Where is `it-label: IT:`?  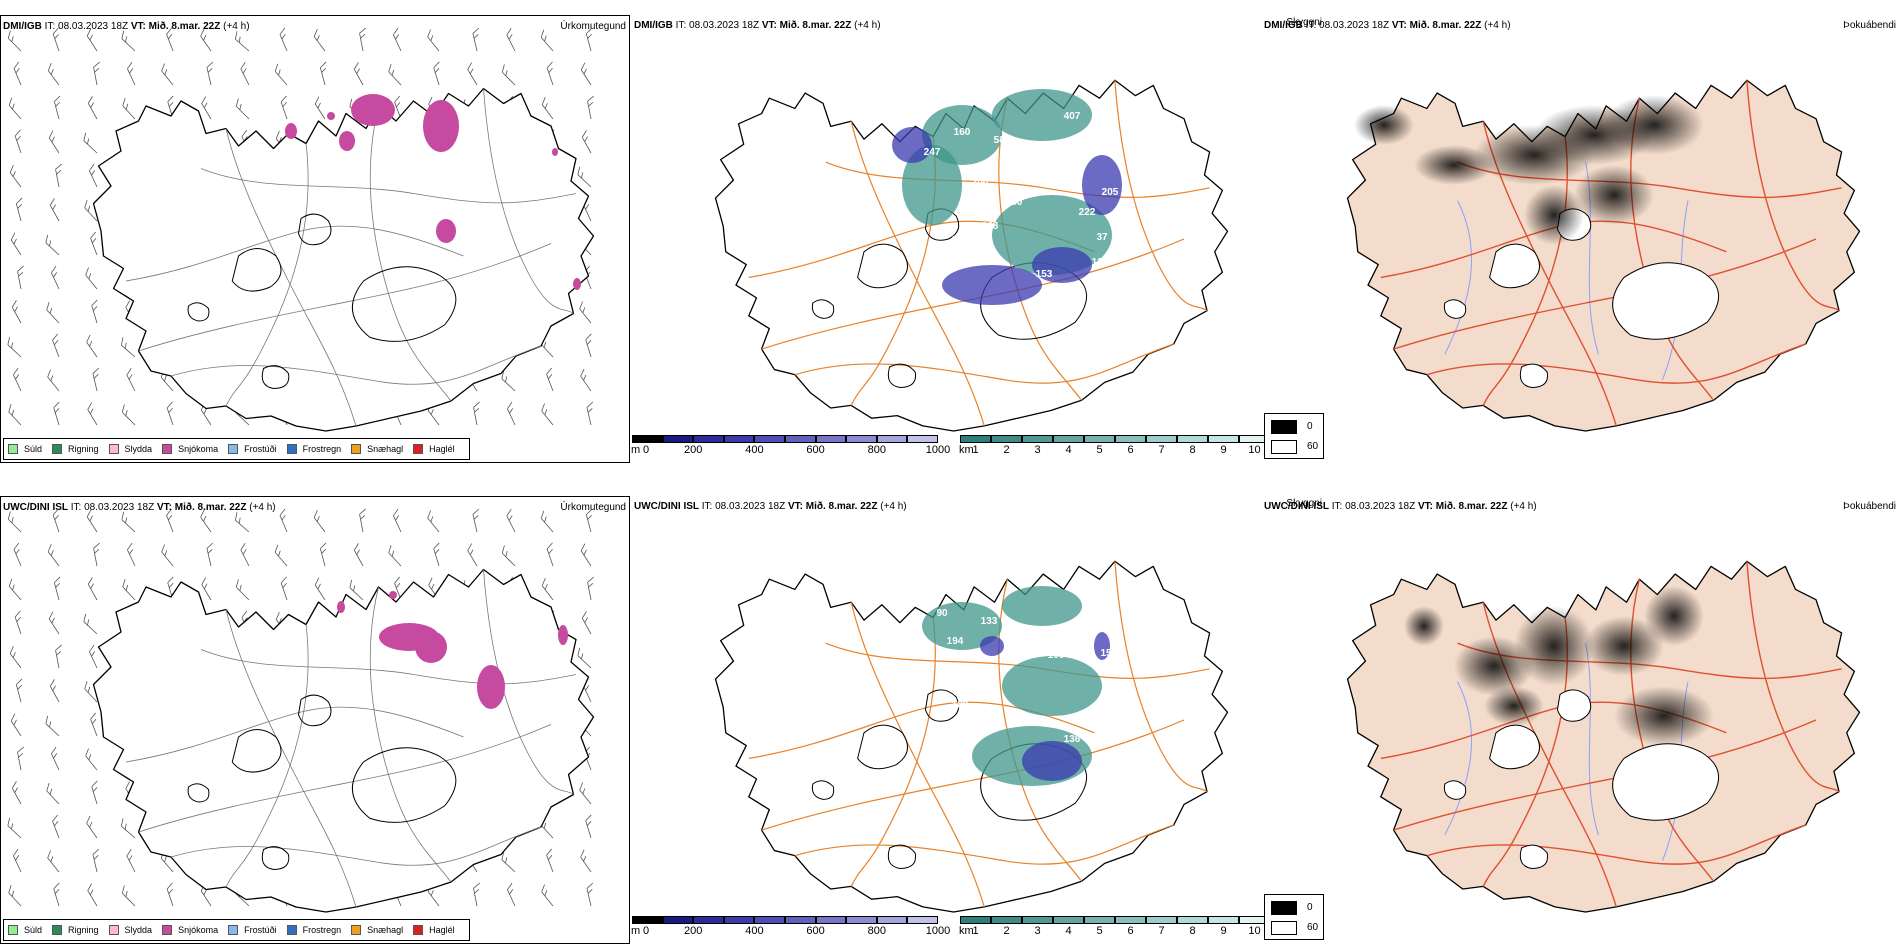
it-label: IT: is located at coordinates (1337, 506).